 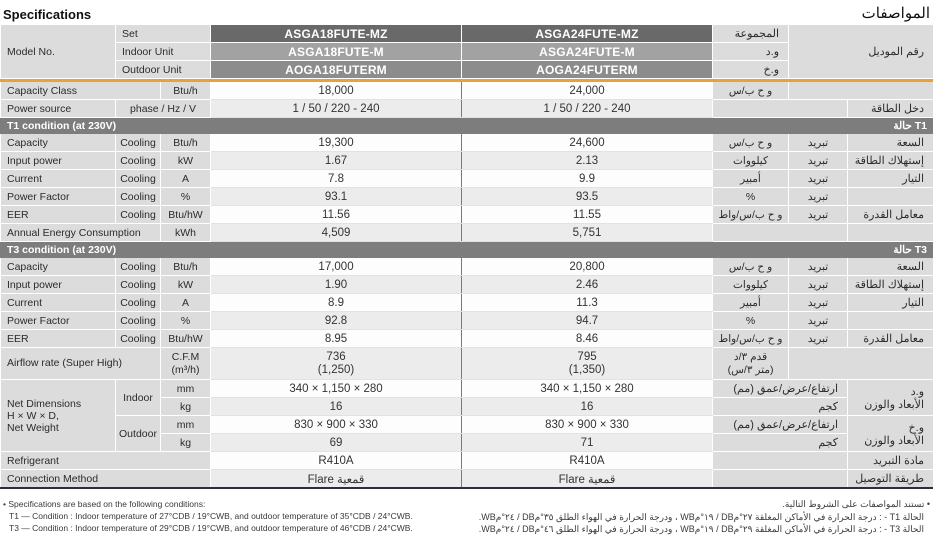 What do you see at coordinates (587, 178) in the screenshot?
I see `t1-current-value-24k: 9.9` at bounding box center [587, 178].